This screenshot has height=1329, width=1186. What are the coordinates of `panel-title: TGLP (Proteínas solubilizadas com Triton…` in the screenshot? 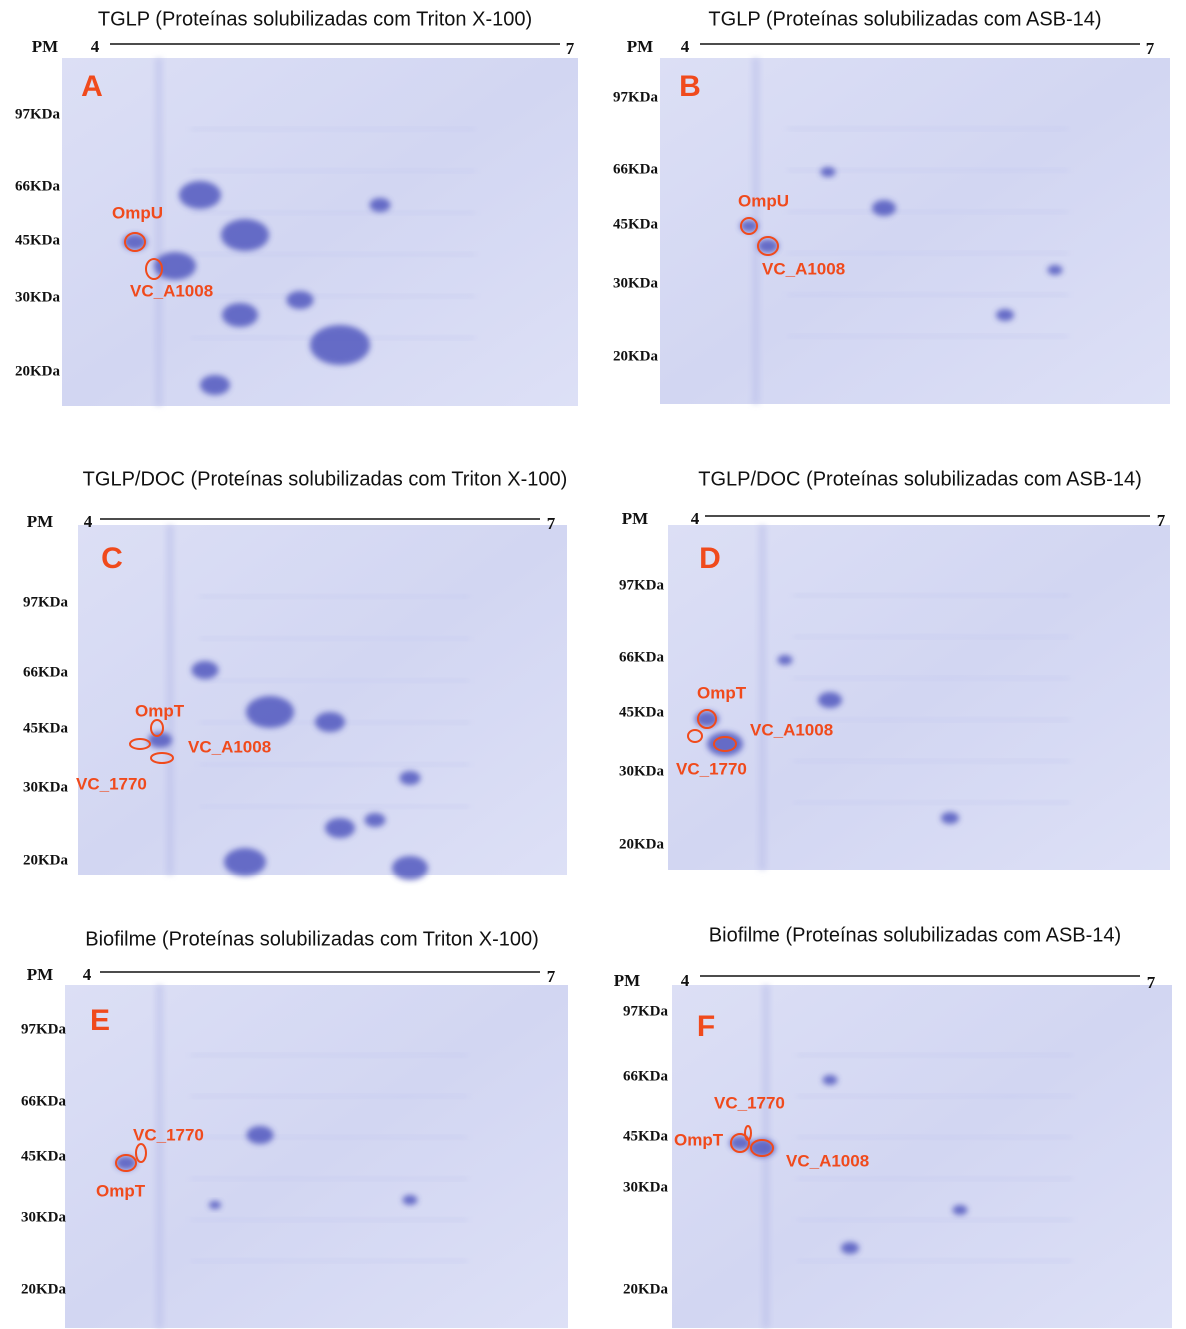 It's located at (315, 19).